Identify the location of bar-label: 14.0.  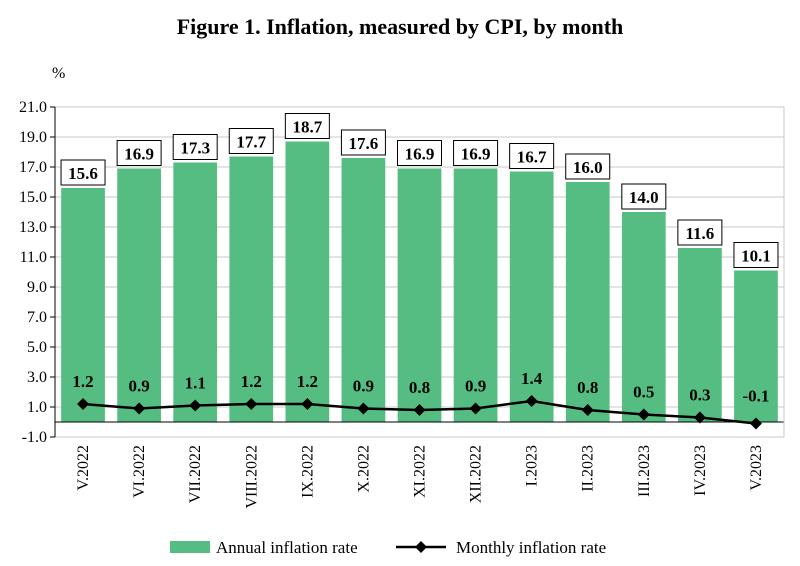
(644, 197).